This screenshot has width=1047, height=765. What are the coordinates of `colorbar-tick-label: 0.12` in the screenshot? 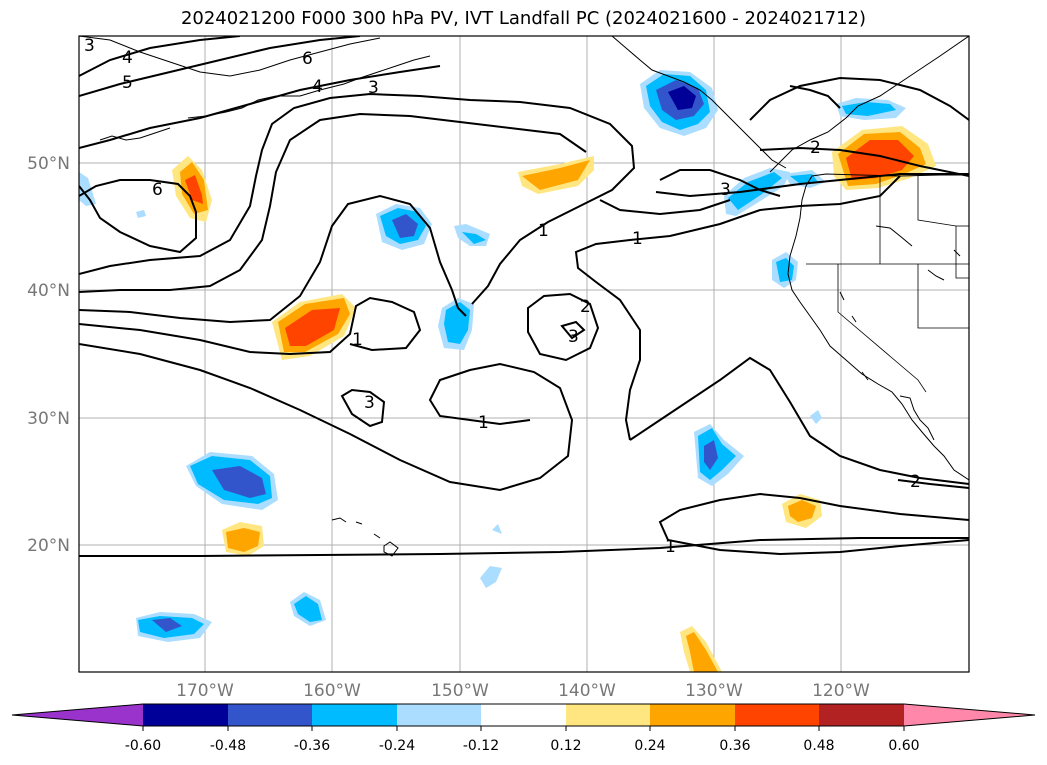 It's located at (565, 746).